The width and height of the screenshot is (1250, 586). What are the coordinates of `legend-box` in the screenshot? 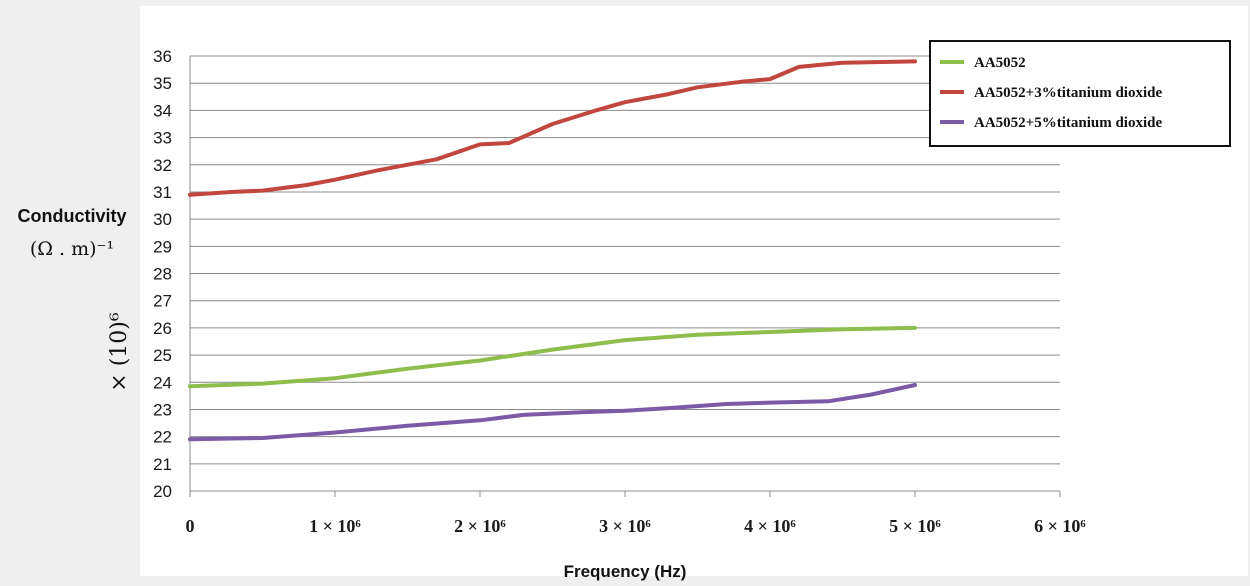 It's located at (1080, 93).